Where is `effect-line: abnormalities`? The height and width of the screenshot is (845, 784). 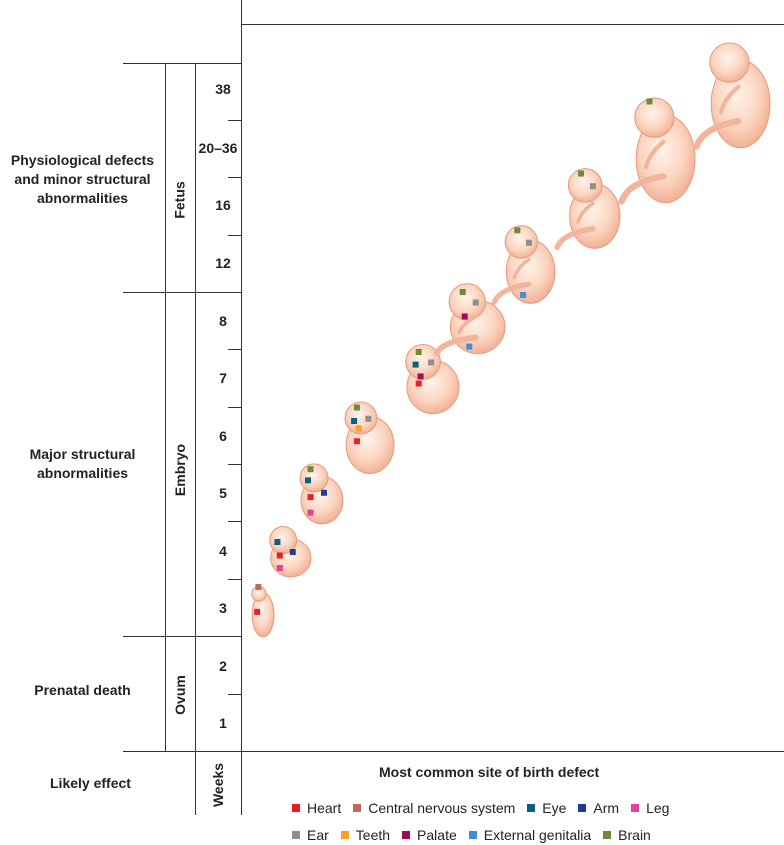
effect-line: abnormalities is located at coordinates (82, 198).